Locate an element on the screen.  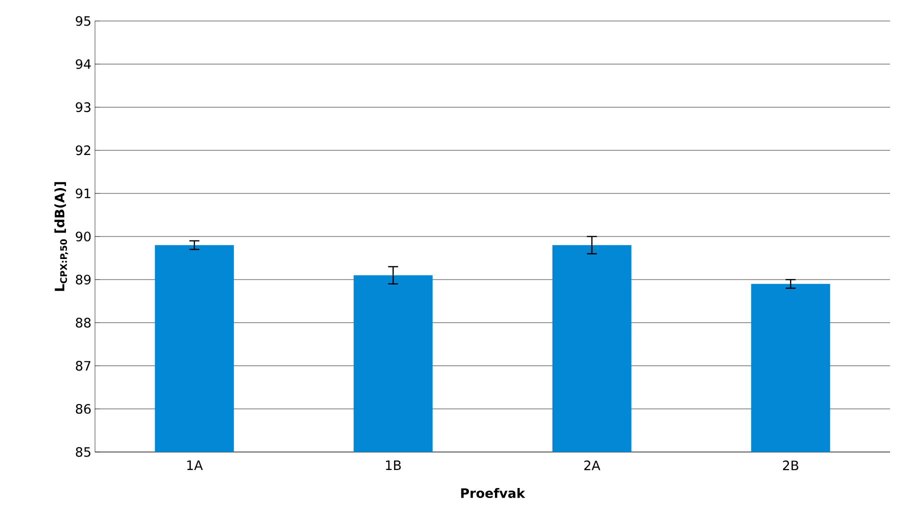
y-tick-label: 90 is located at coordinates (83, 237).